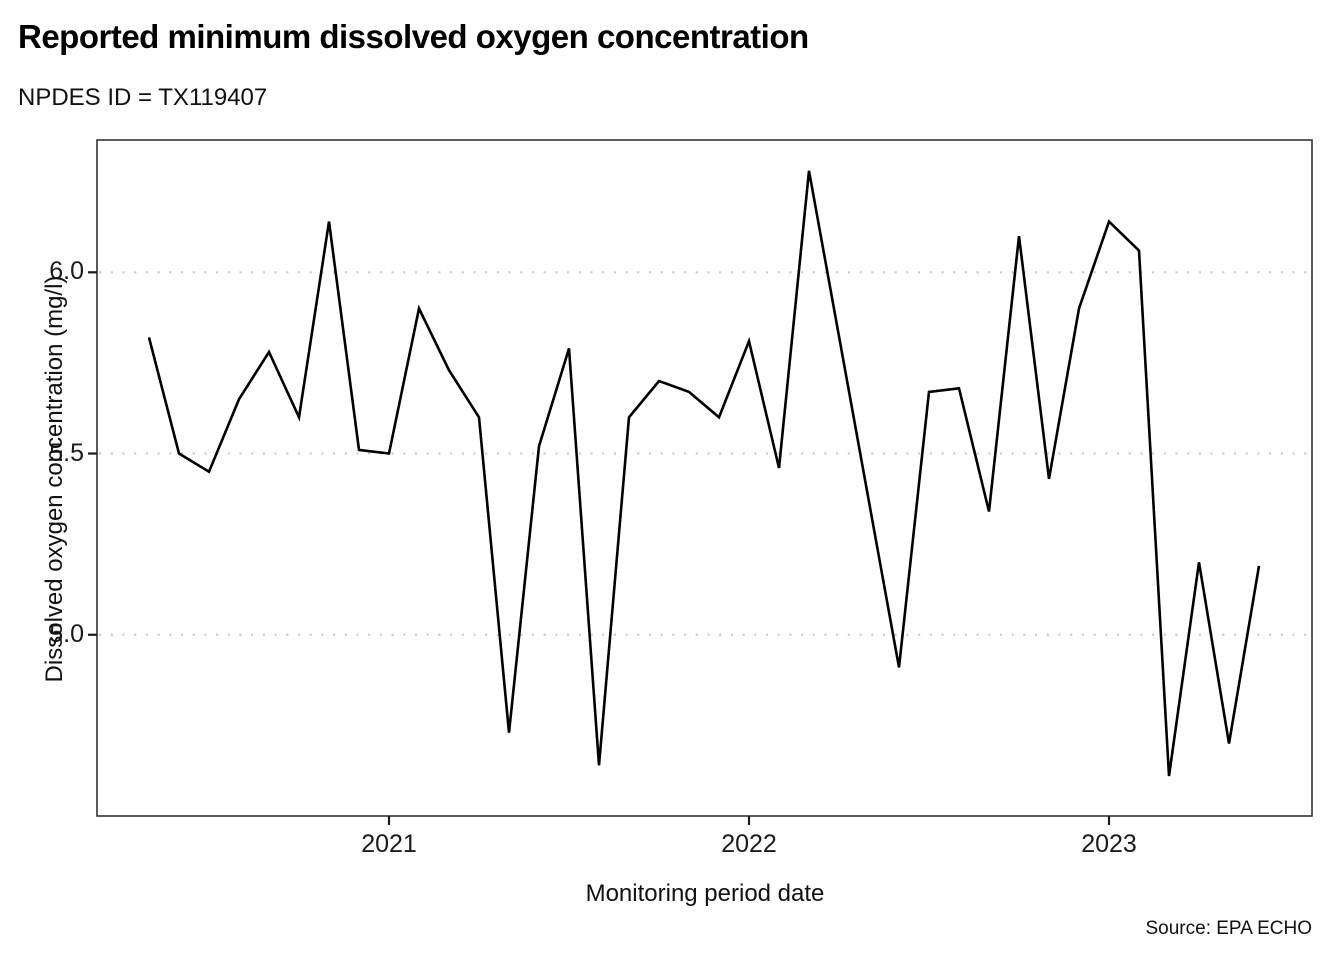 The image size is (1344, 960). I want to click on x-axis-title: Monitoring period date, so click(705, 893).